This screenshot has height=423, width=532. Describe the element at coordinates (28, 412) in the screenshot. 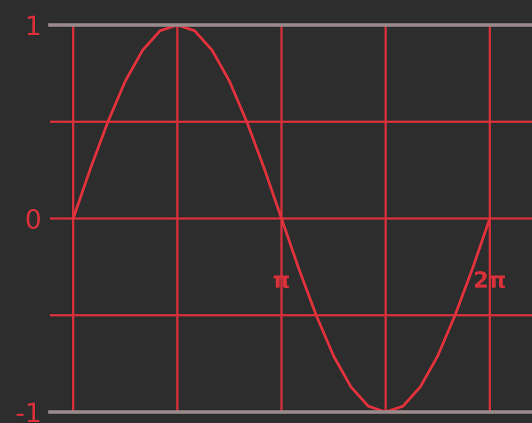

I see `y-tick-label: -1` at that location.